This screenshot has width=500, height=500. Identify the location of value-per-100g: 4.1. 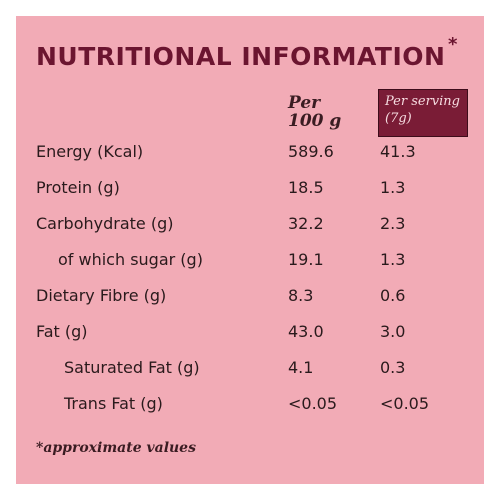
(301, 367).